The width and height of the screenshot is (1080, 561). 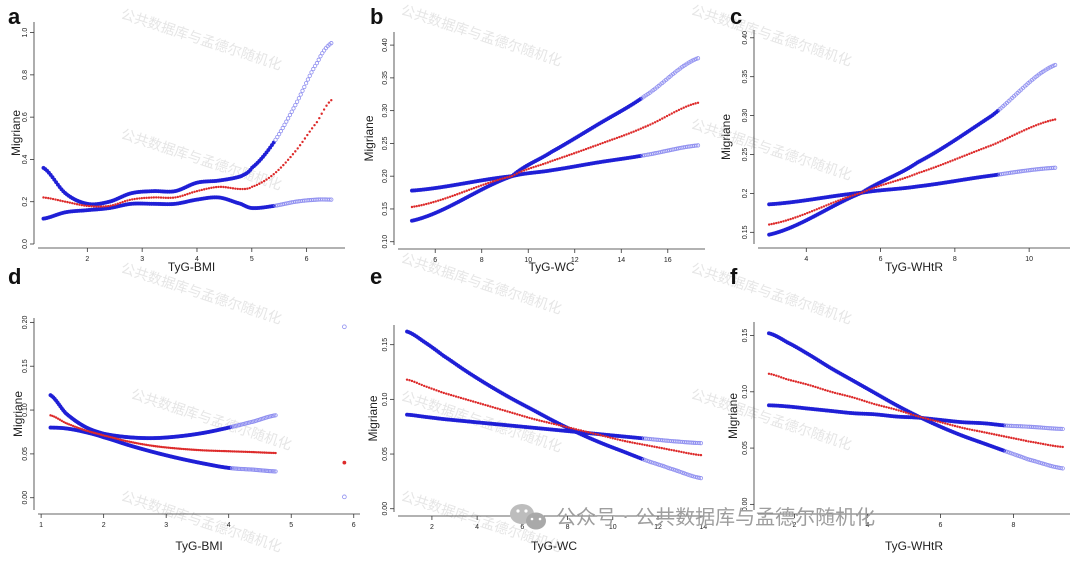 I want to click on outlier-point, so click(x=344, y=462).